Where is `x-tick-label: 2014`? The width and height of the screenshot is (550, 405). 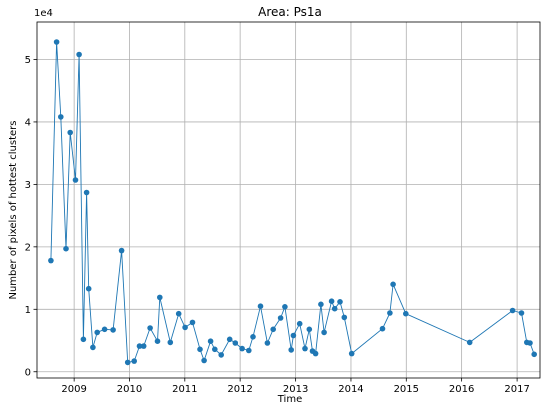 x-tick-label: 2014 is located at coordinates (350, 389).